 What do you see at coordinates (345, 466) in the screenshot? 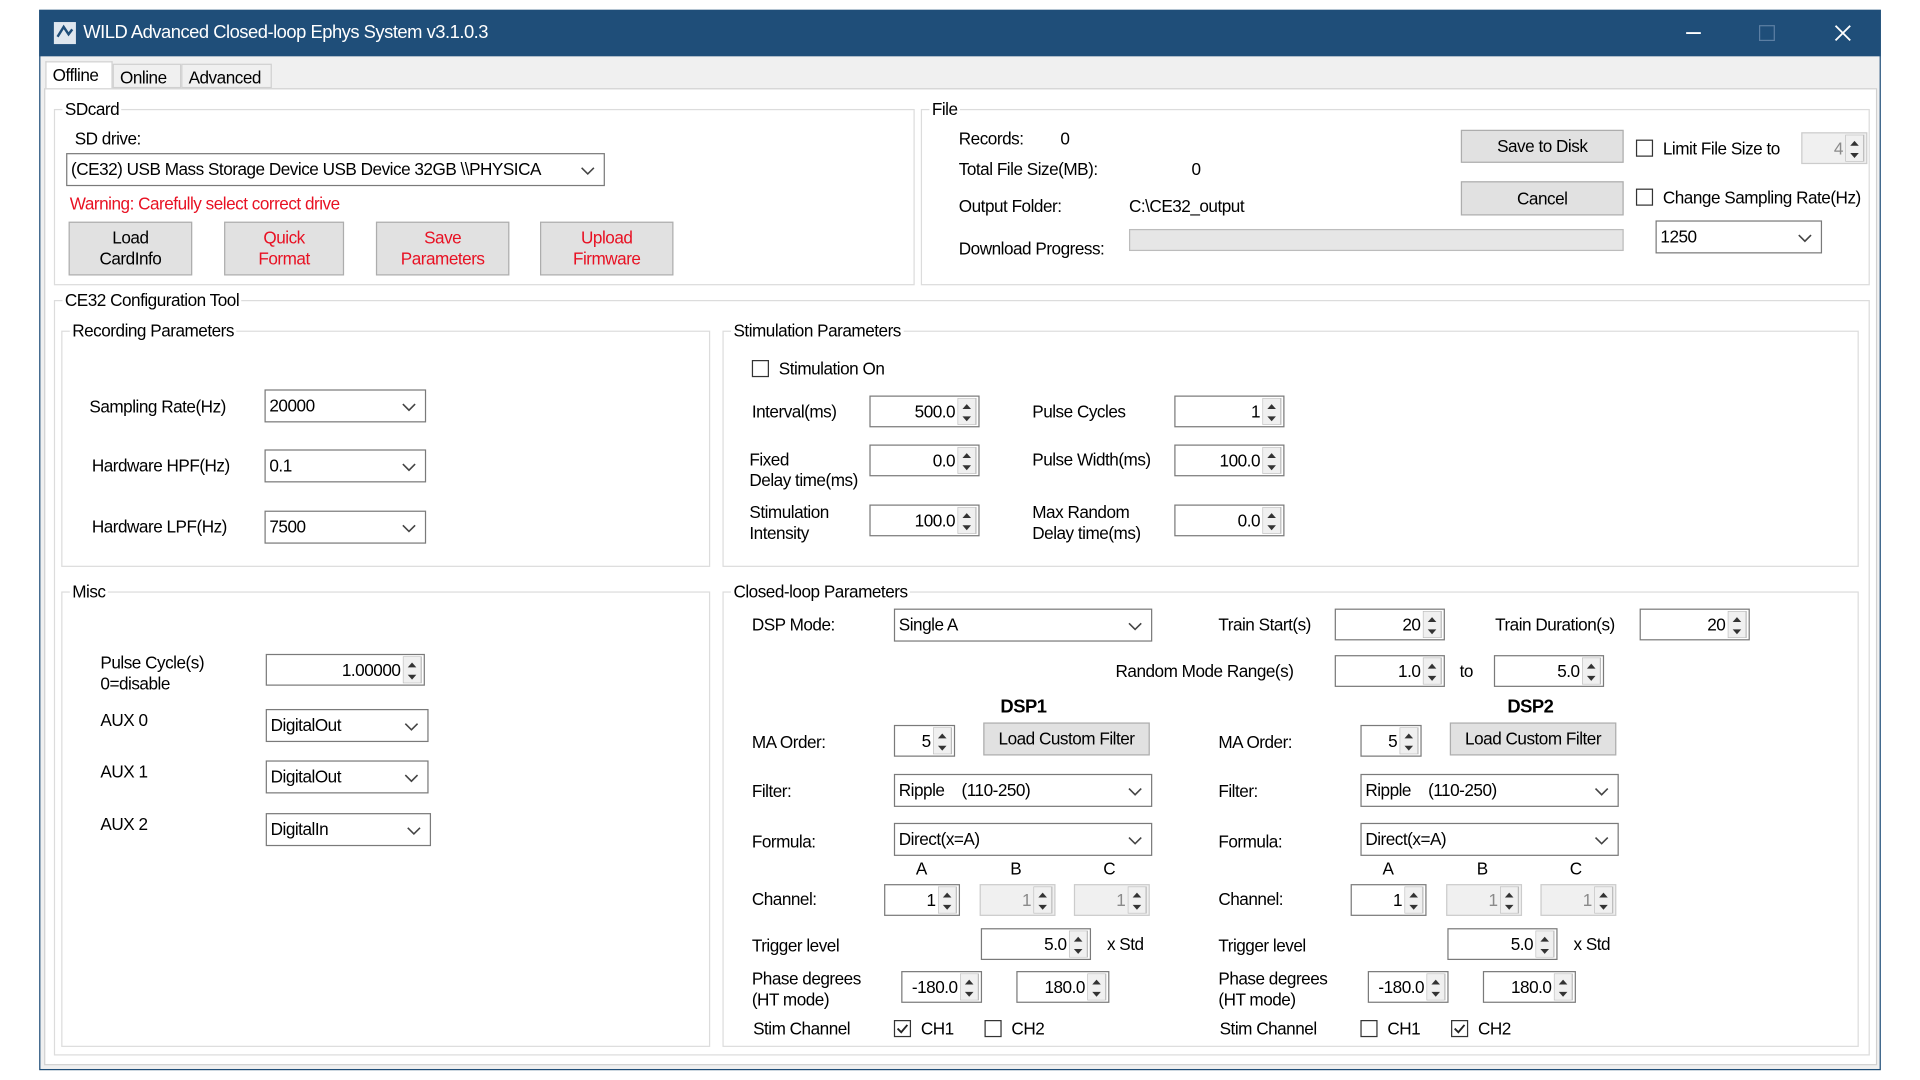
I see `combo-box: 0.1` at bounding box center [345, 466].